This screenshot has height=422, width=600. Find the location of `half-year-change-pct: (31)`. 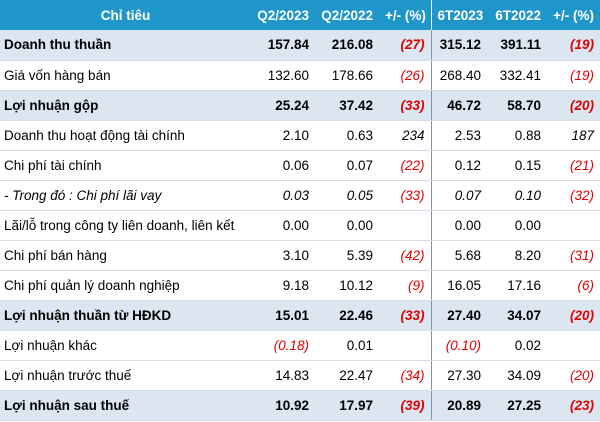

half-year-change-pct: (31) is located at coordinates (573, 255).